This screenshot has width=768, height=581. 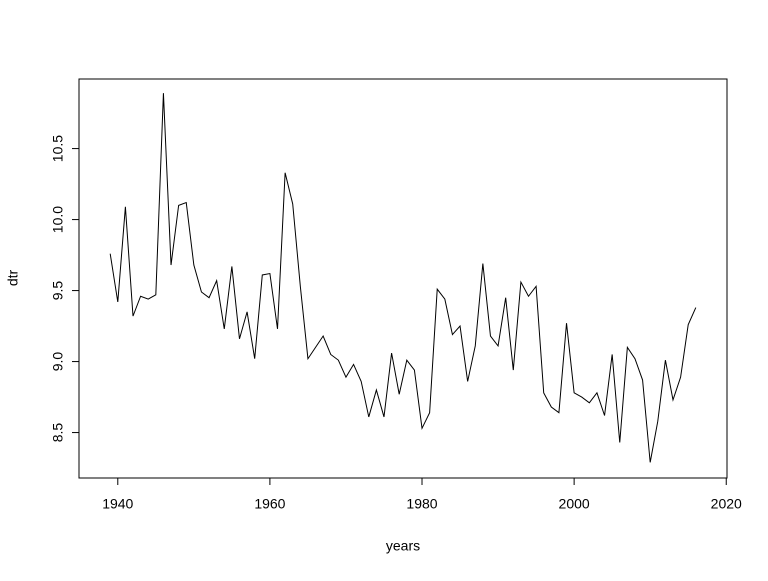 What do you see at coordinates (117, 504) in the screenshot?
I see `x-tick-label: 1940` at bounding box center [117, 504].